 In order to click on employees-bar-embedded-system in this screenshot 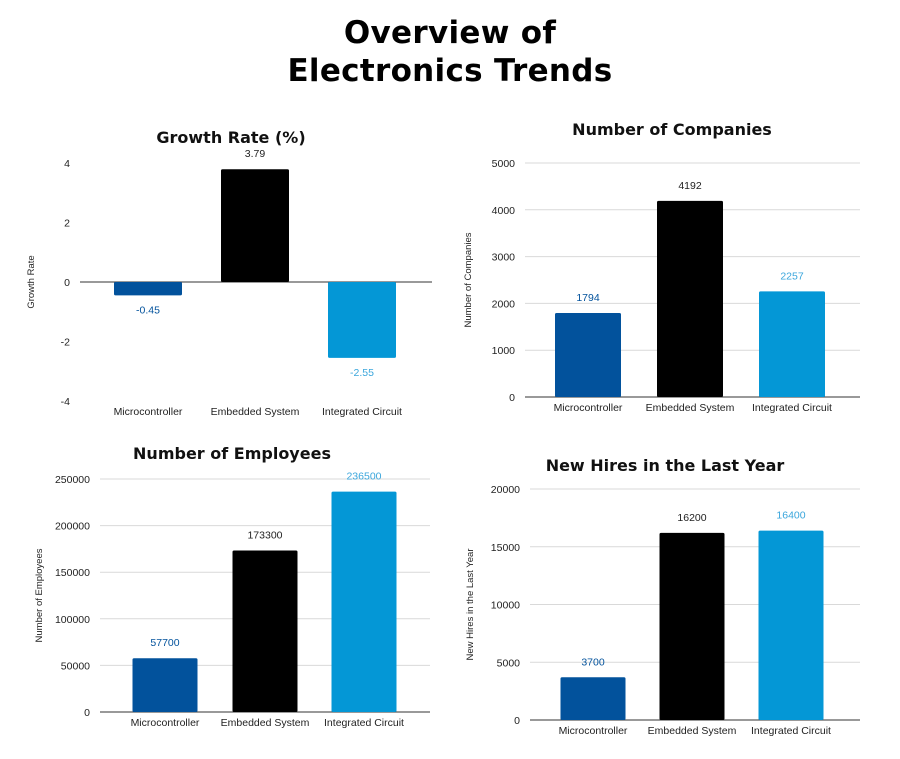, I will do `click(265, 631)`.